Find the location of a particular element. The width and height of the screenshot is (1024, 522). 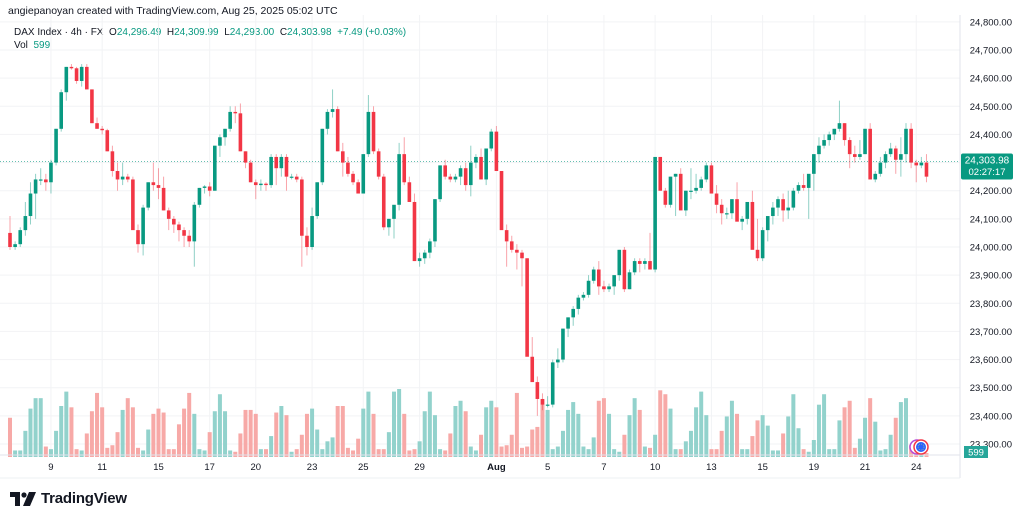

volume-tag: 599 is located at coordinates (976, 452).